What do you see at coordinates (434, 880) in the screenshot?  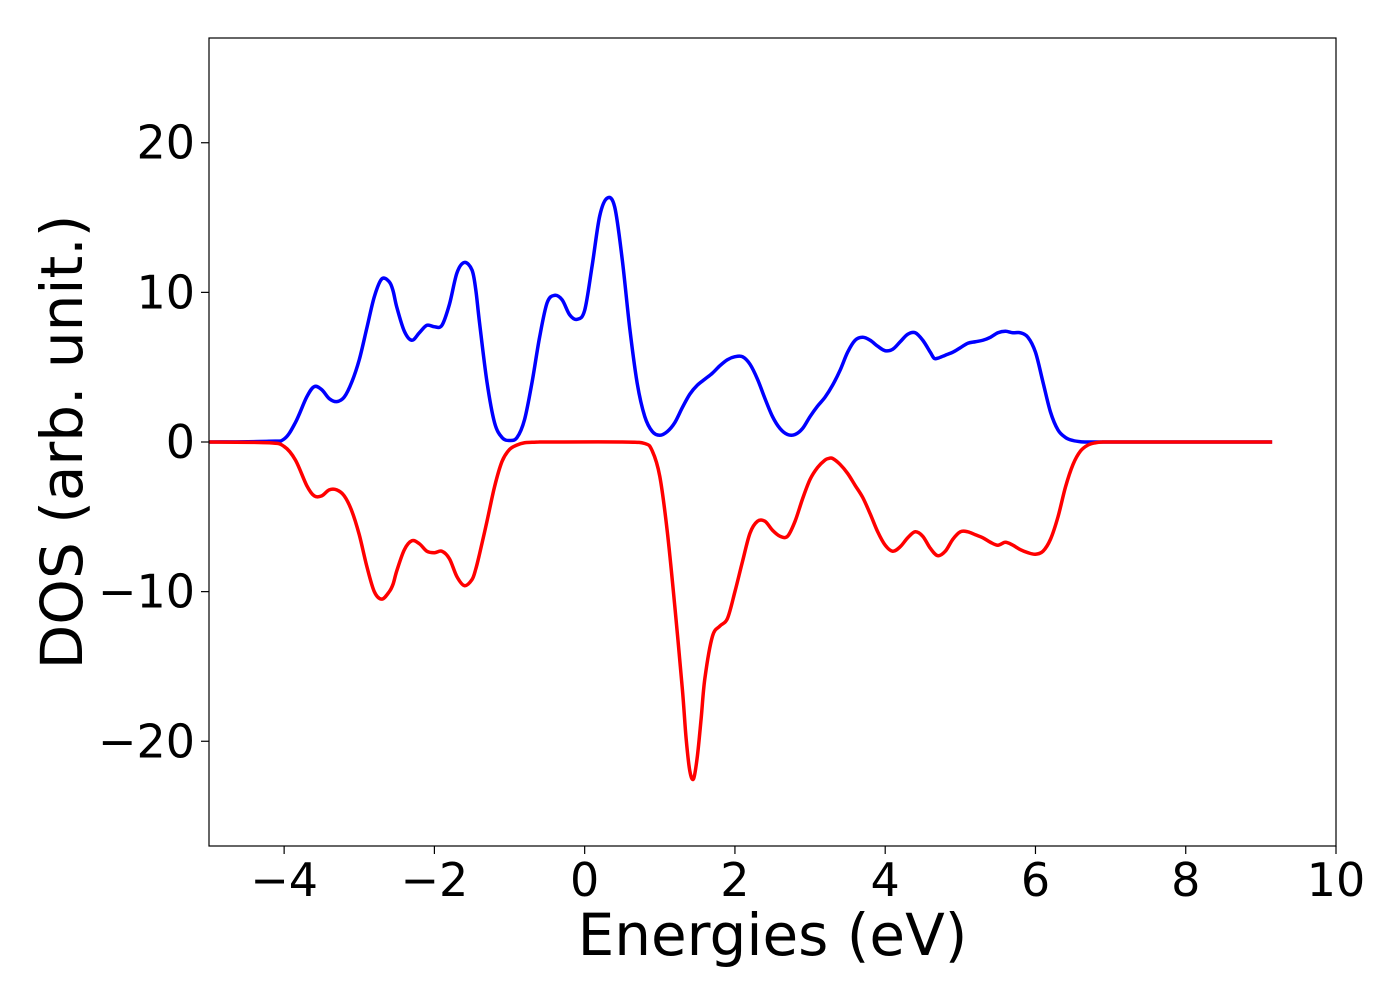 I see `x-tick-label: −2` at bounding box center [434, 880].